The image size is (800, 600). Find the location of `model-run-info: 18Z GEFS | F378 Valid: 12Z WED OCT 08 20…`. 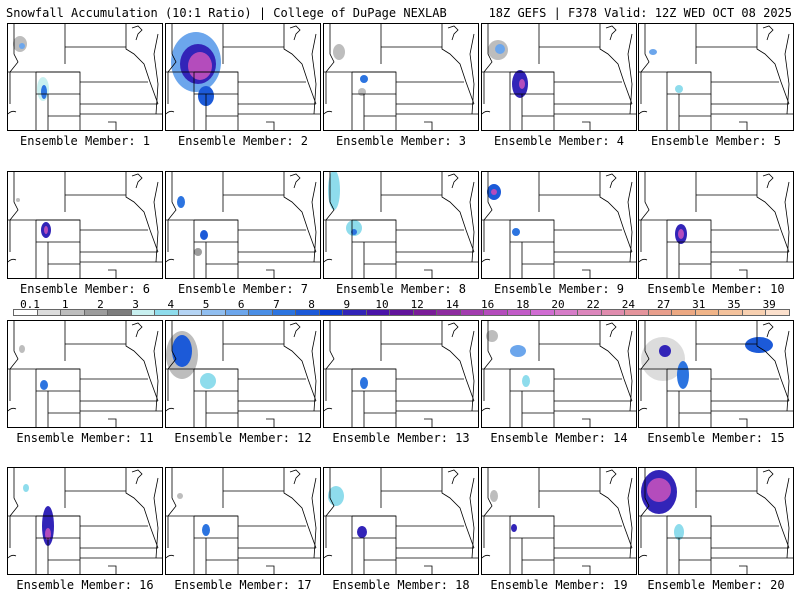

model-run-info: 18Z GEFS | F378 Valid: 12Z WED OCT 08 20… is located at coordinates (640, 13).